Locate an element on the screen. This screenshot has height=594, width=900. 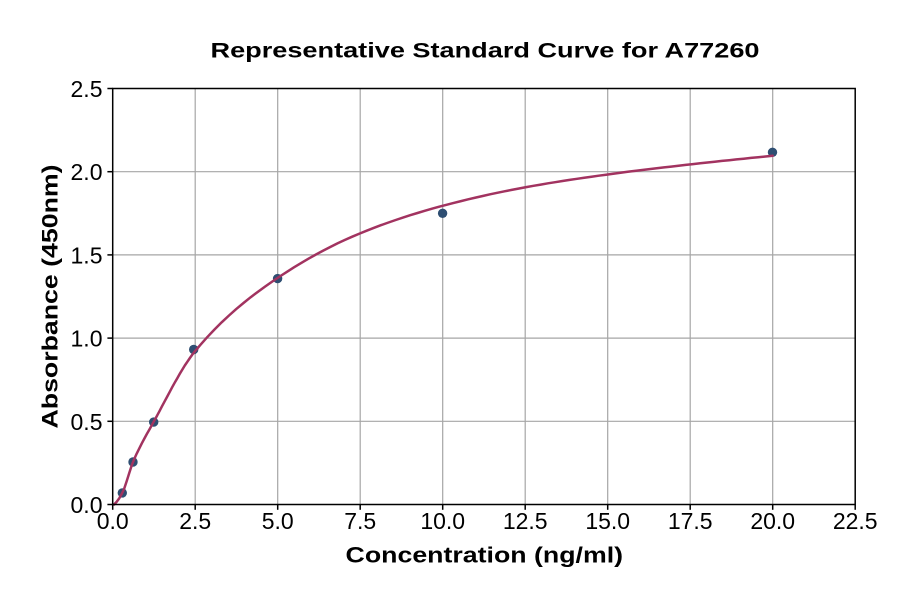
svg-text: Absorbance (450nm) is located at coordinates (50, 297).